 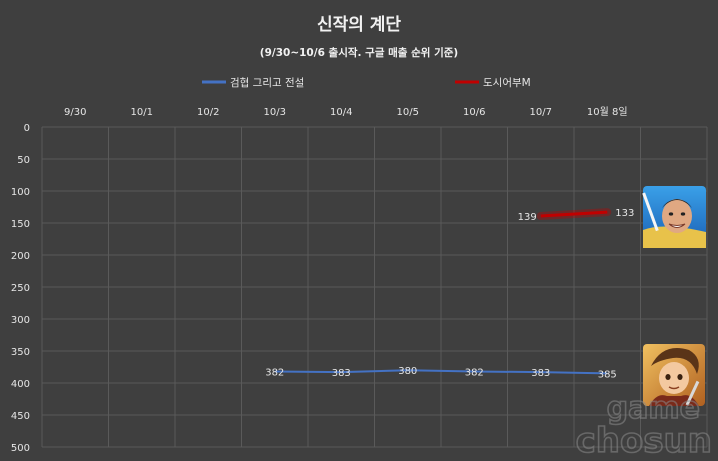 I want to click on data-label: 380, so click(x=407, y=371).